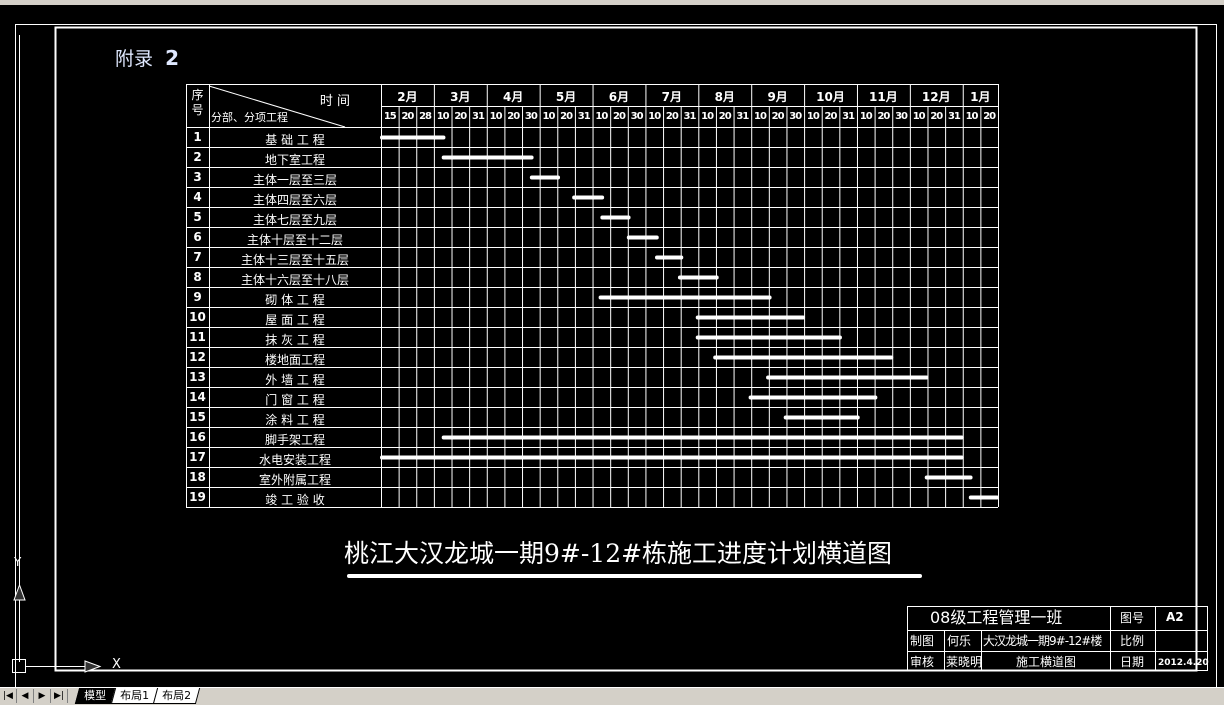 The image size is (1224, 705). What do you see at coordinates (294, 440) in the screenshot?
I see `row-task-name: 脚手架工程` at bounding box center [294, 440].